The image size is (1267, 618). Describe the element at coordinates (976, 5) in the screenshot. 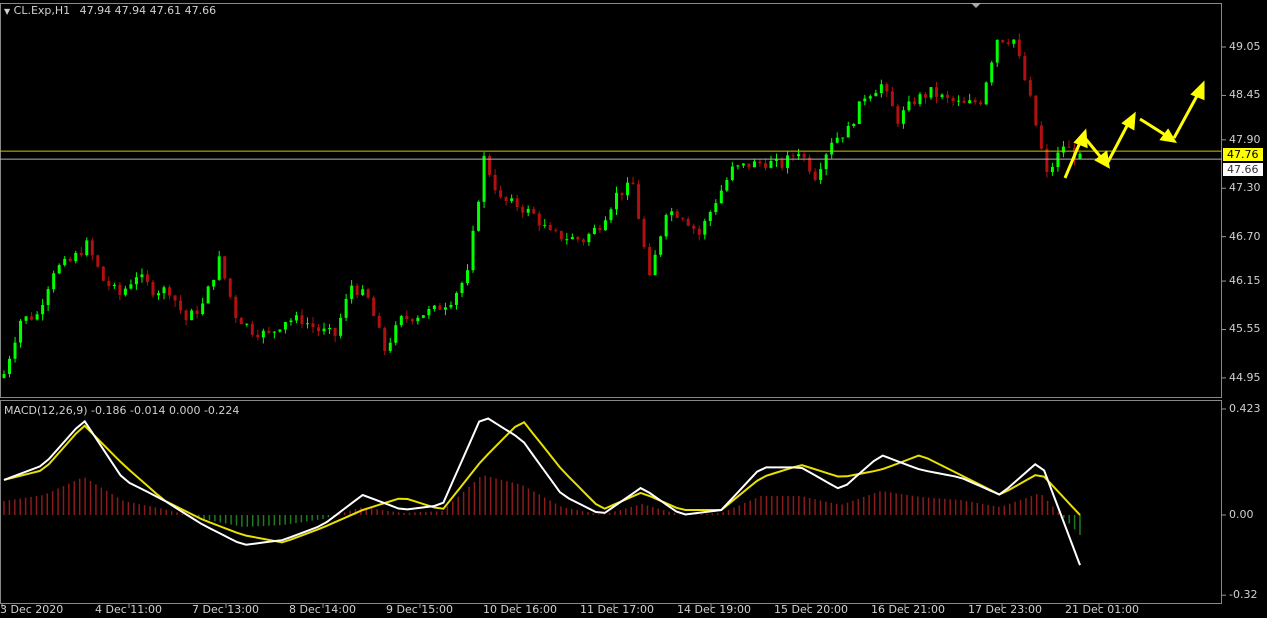

I see `shift-marker-icon` at that location.